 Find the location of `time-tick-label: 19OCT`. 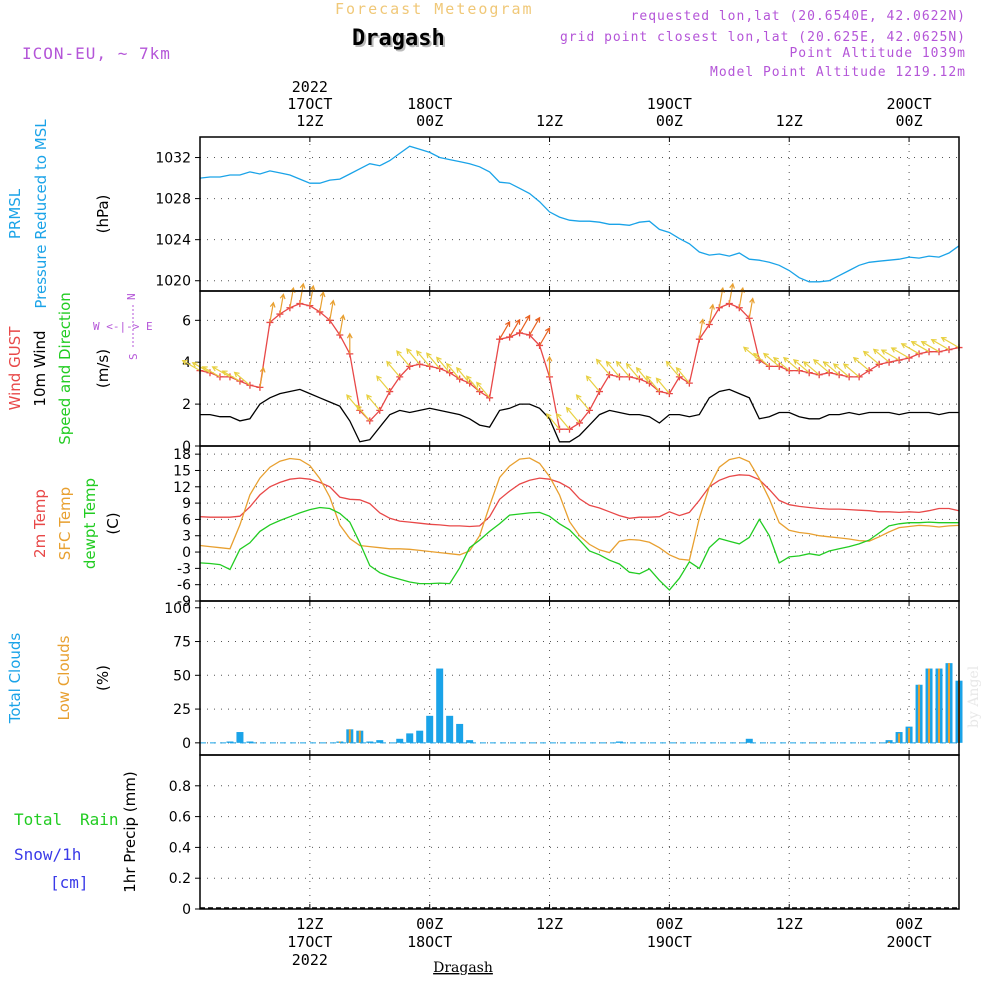

time-tick-label: 19OCT is located at coordinates (669, 104).